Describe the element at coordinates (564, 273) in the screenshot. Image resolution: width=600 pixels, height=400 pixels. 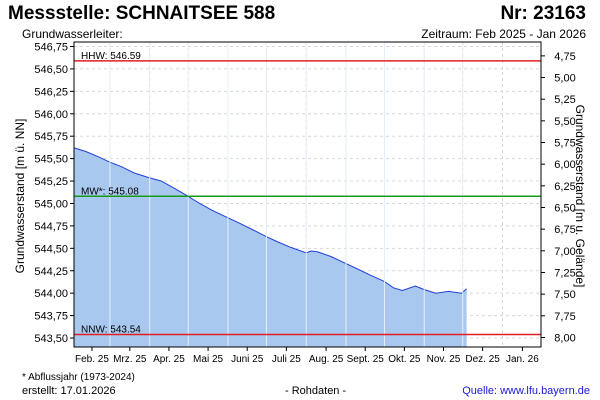
I see `right-tick-label: 7,25` at that location.